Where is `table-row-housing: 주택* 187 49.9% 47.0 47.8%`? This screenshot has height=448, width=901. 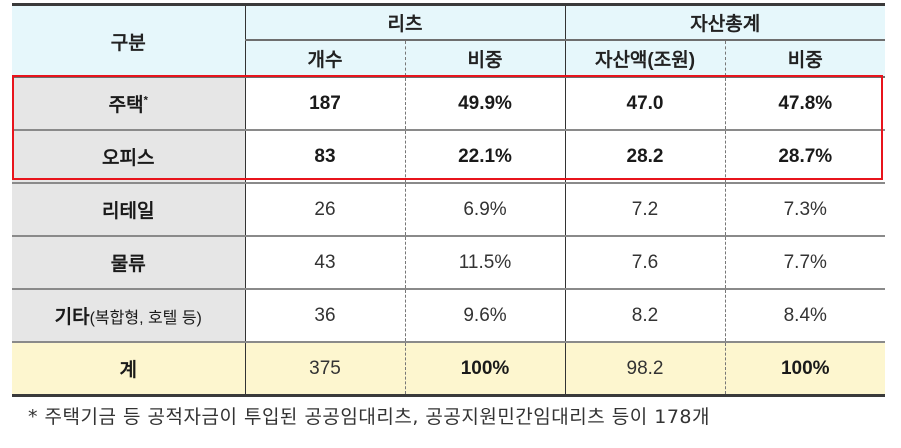
table-row-housing: 주택* 187 49.9% 47.0 47.8% is located at coordinates (449, 104).